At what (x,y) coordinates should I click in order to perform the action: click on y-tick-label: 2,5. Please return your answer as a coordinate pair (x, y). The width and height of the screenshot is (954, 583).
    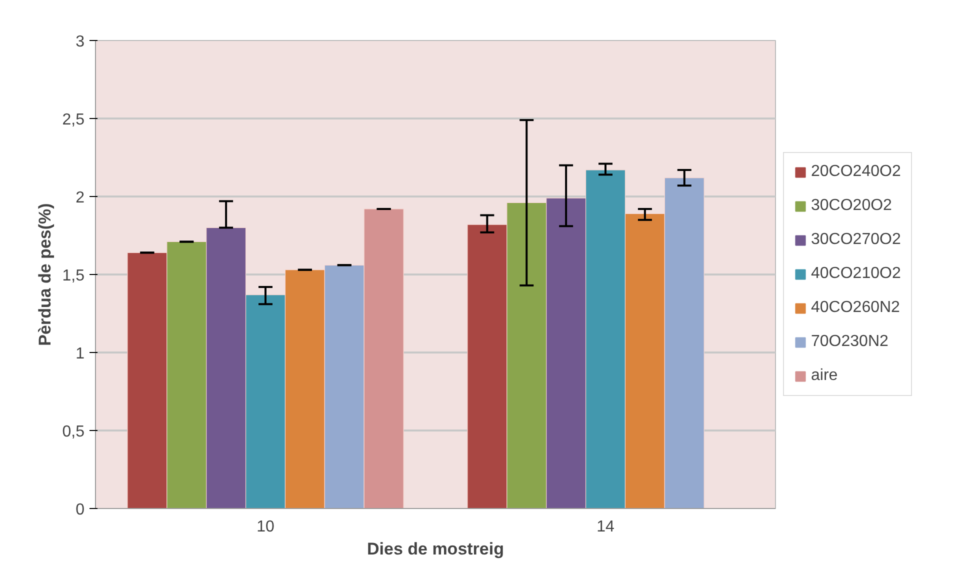
    Looking at the image, I should click on (73, 120).